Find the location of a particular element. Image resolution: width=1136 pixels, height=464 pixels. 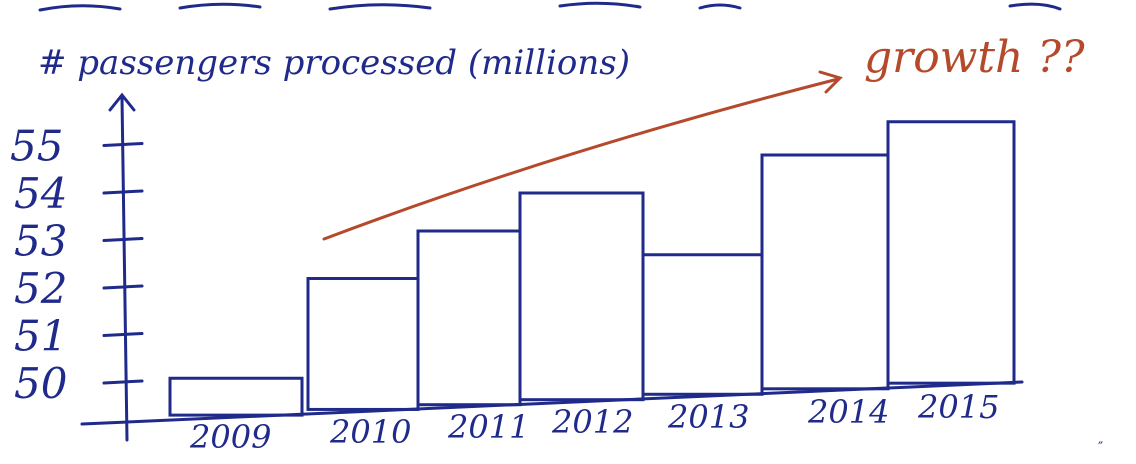

x-tick-label: 2012 is located at coordinates (592, 422).